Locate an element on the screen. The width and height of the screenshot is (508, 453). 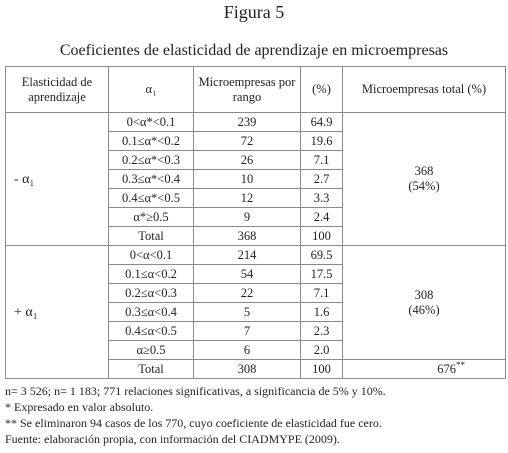
range-cell: 0.2≤α<0.3 is located at coordinates (151, 293).